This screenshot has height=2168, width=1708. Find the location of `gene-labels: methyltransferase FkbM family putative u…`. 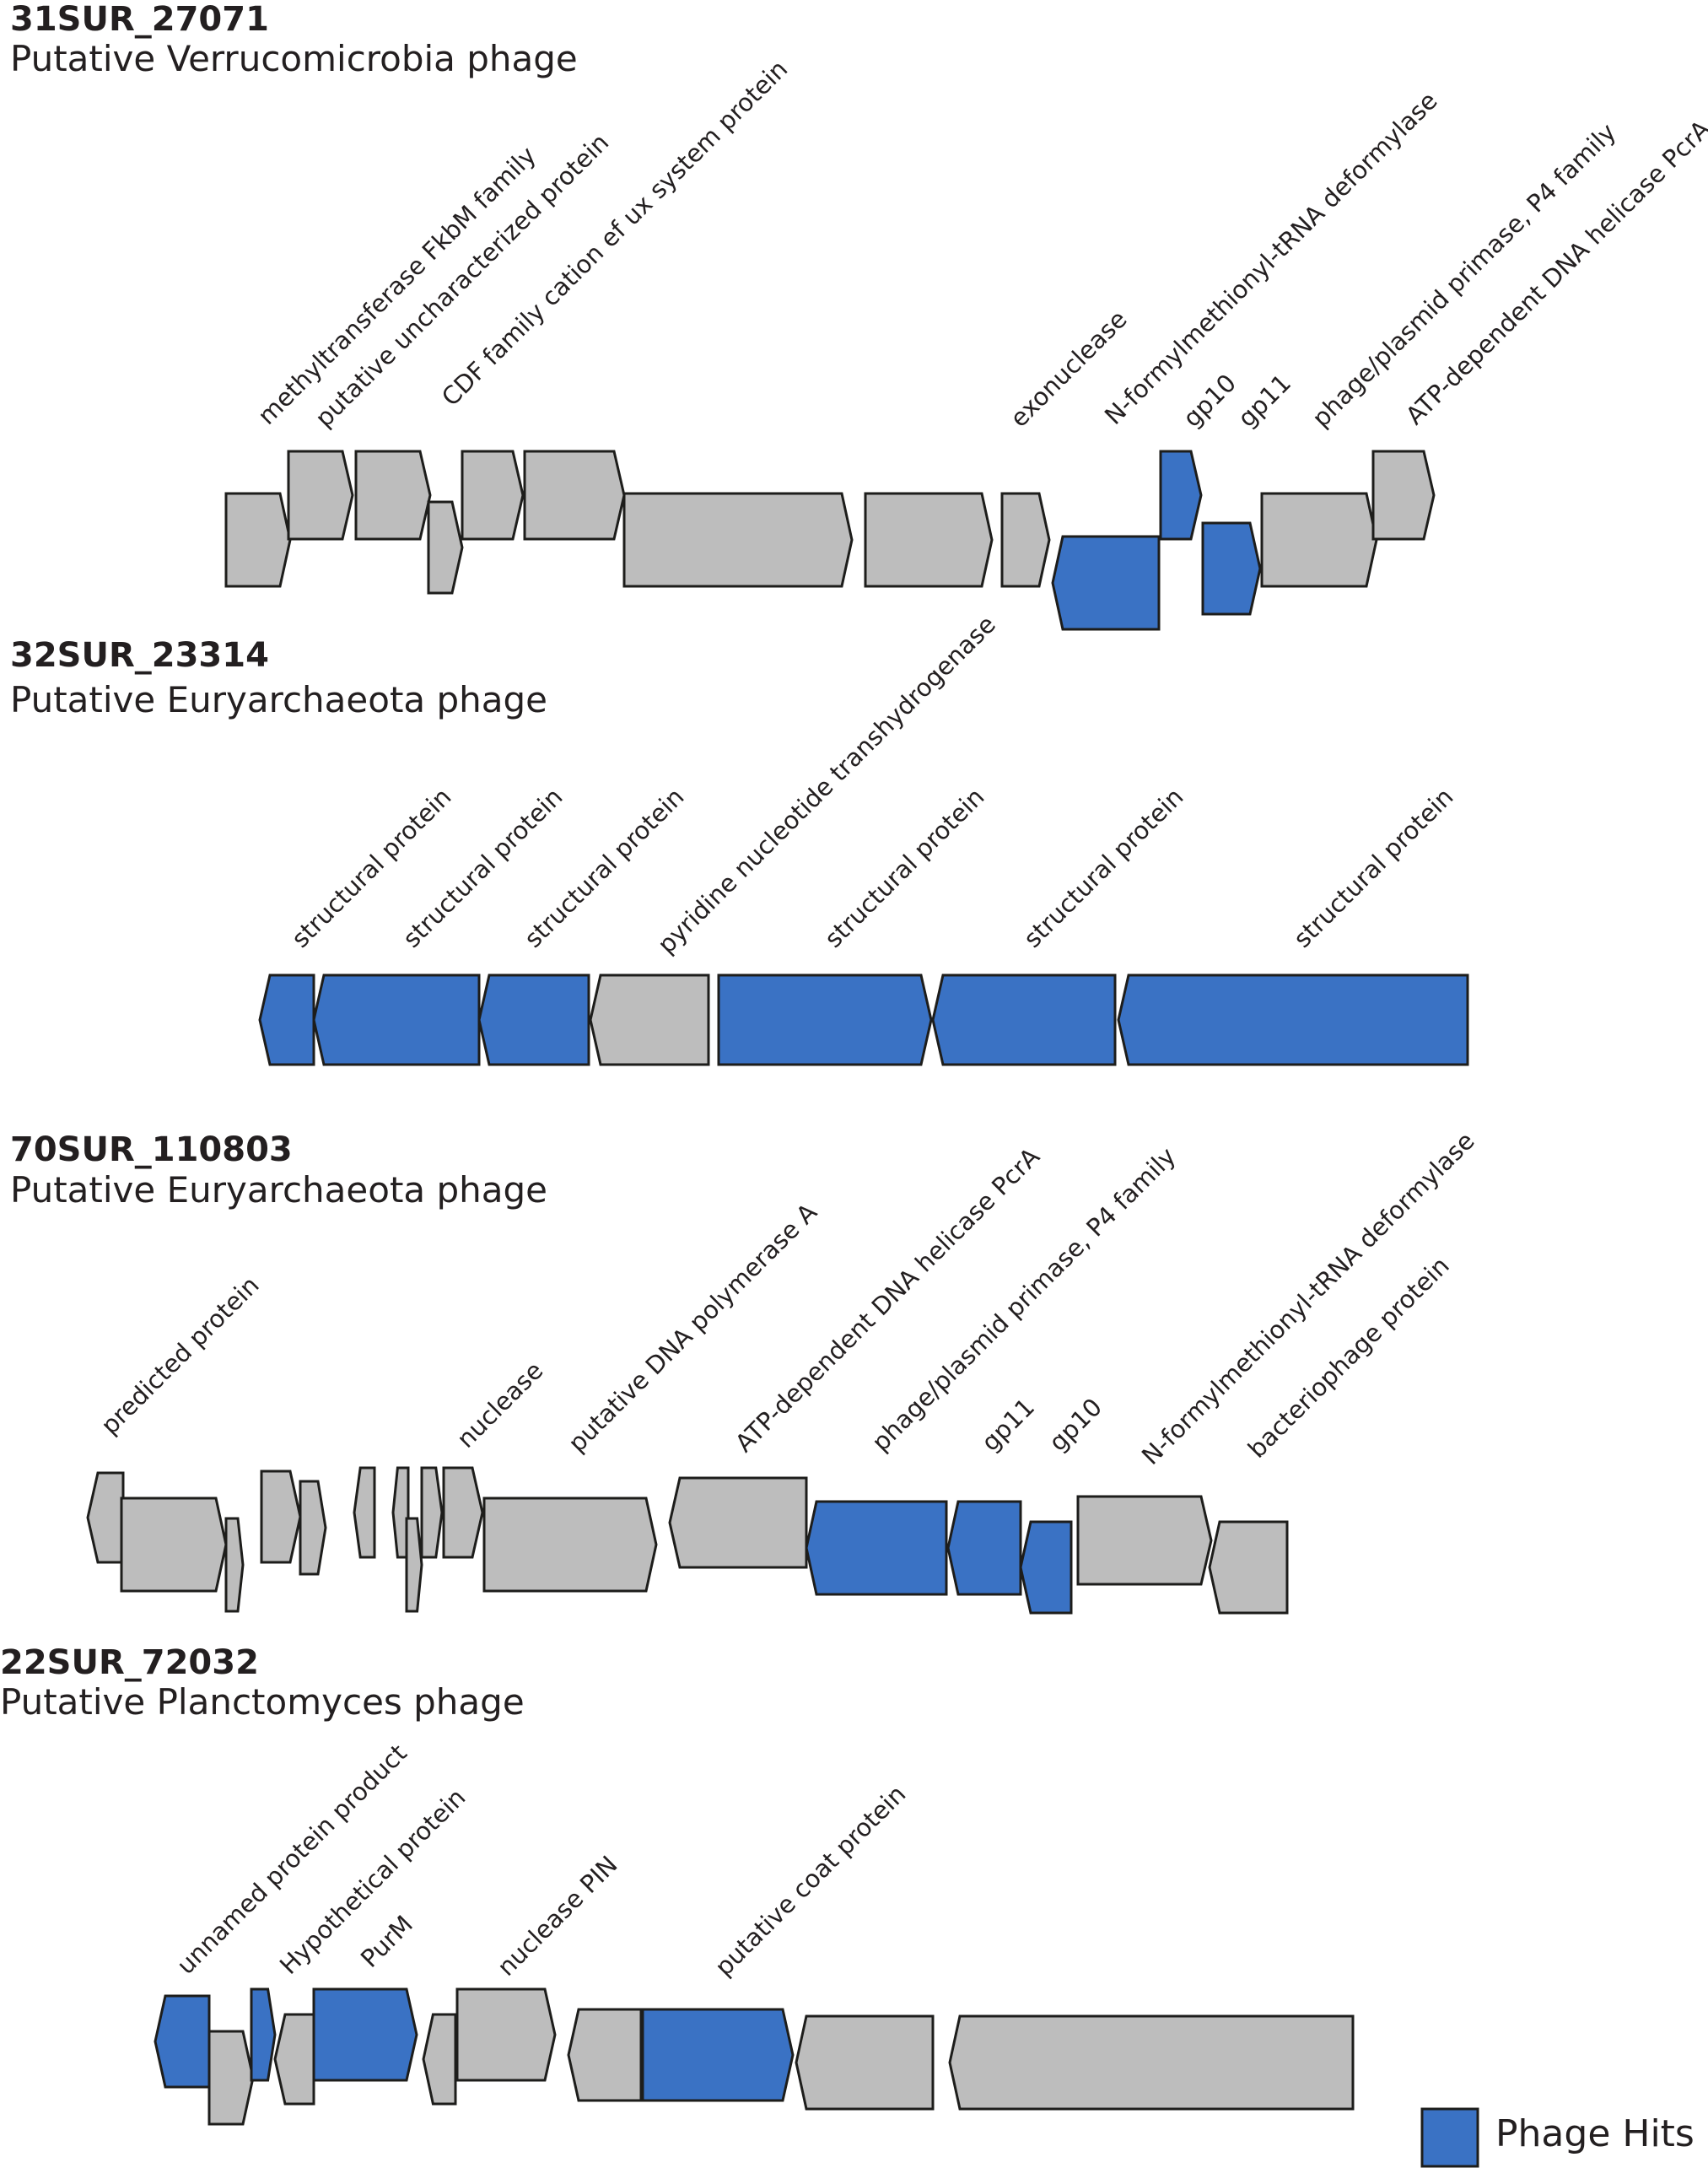

gene-labels: methyltransferase FkbM family putative u… is located at coordinates (980, 243).